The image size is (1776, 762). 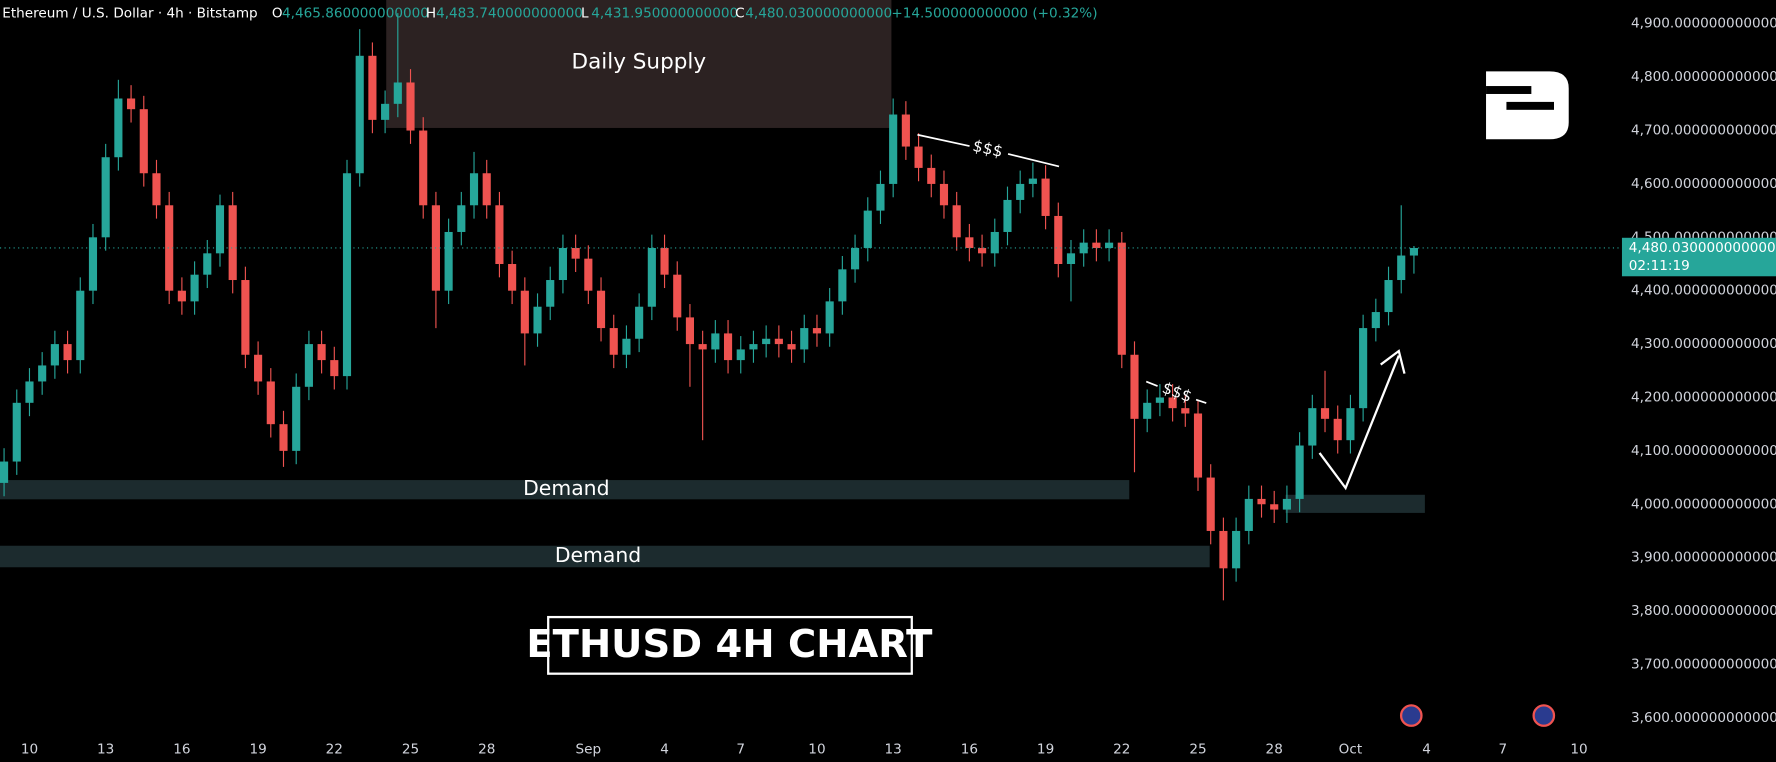 What do you see at coordinates (1703, 24) in the screenshot?
I see `y-tick-label: 4,900.000000000000` at bounding box center [1703, 24].